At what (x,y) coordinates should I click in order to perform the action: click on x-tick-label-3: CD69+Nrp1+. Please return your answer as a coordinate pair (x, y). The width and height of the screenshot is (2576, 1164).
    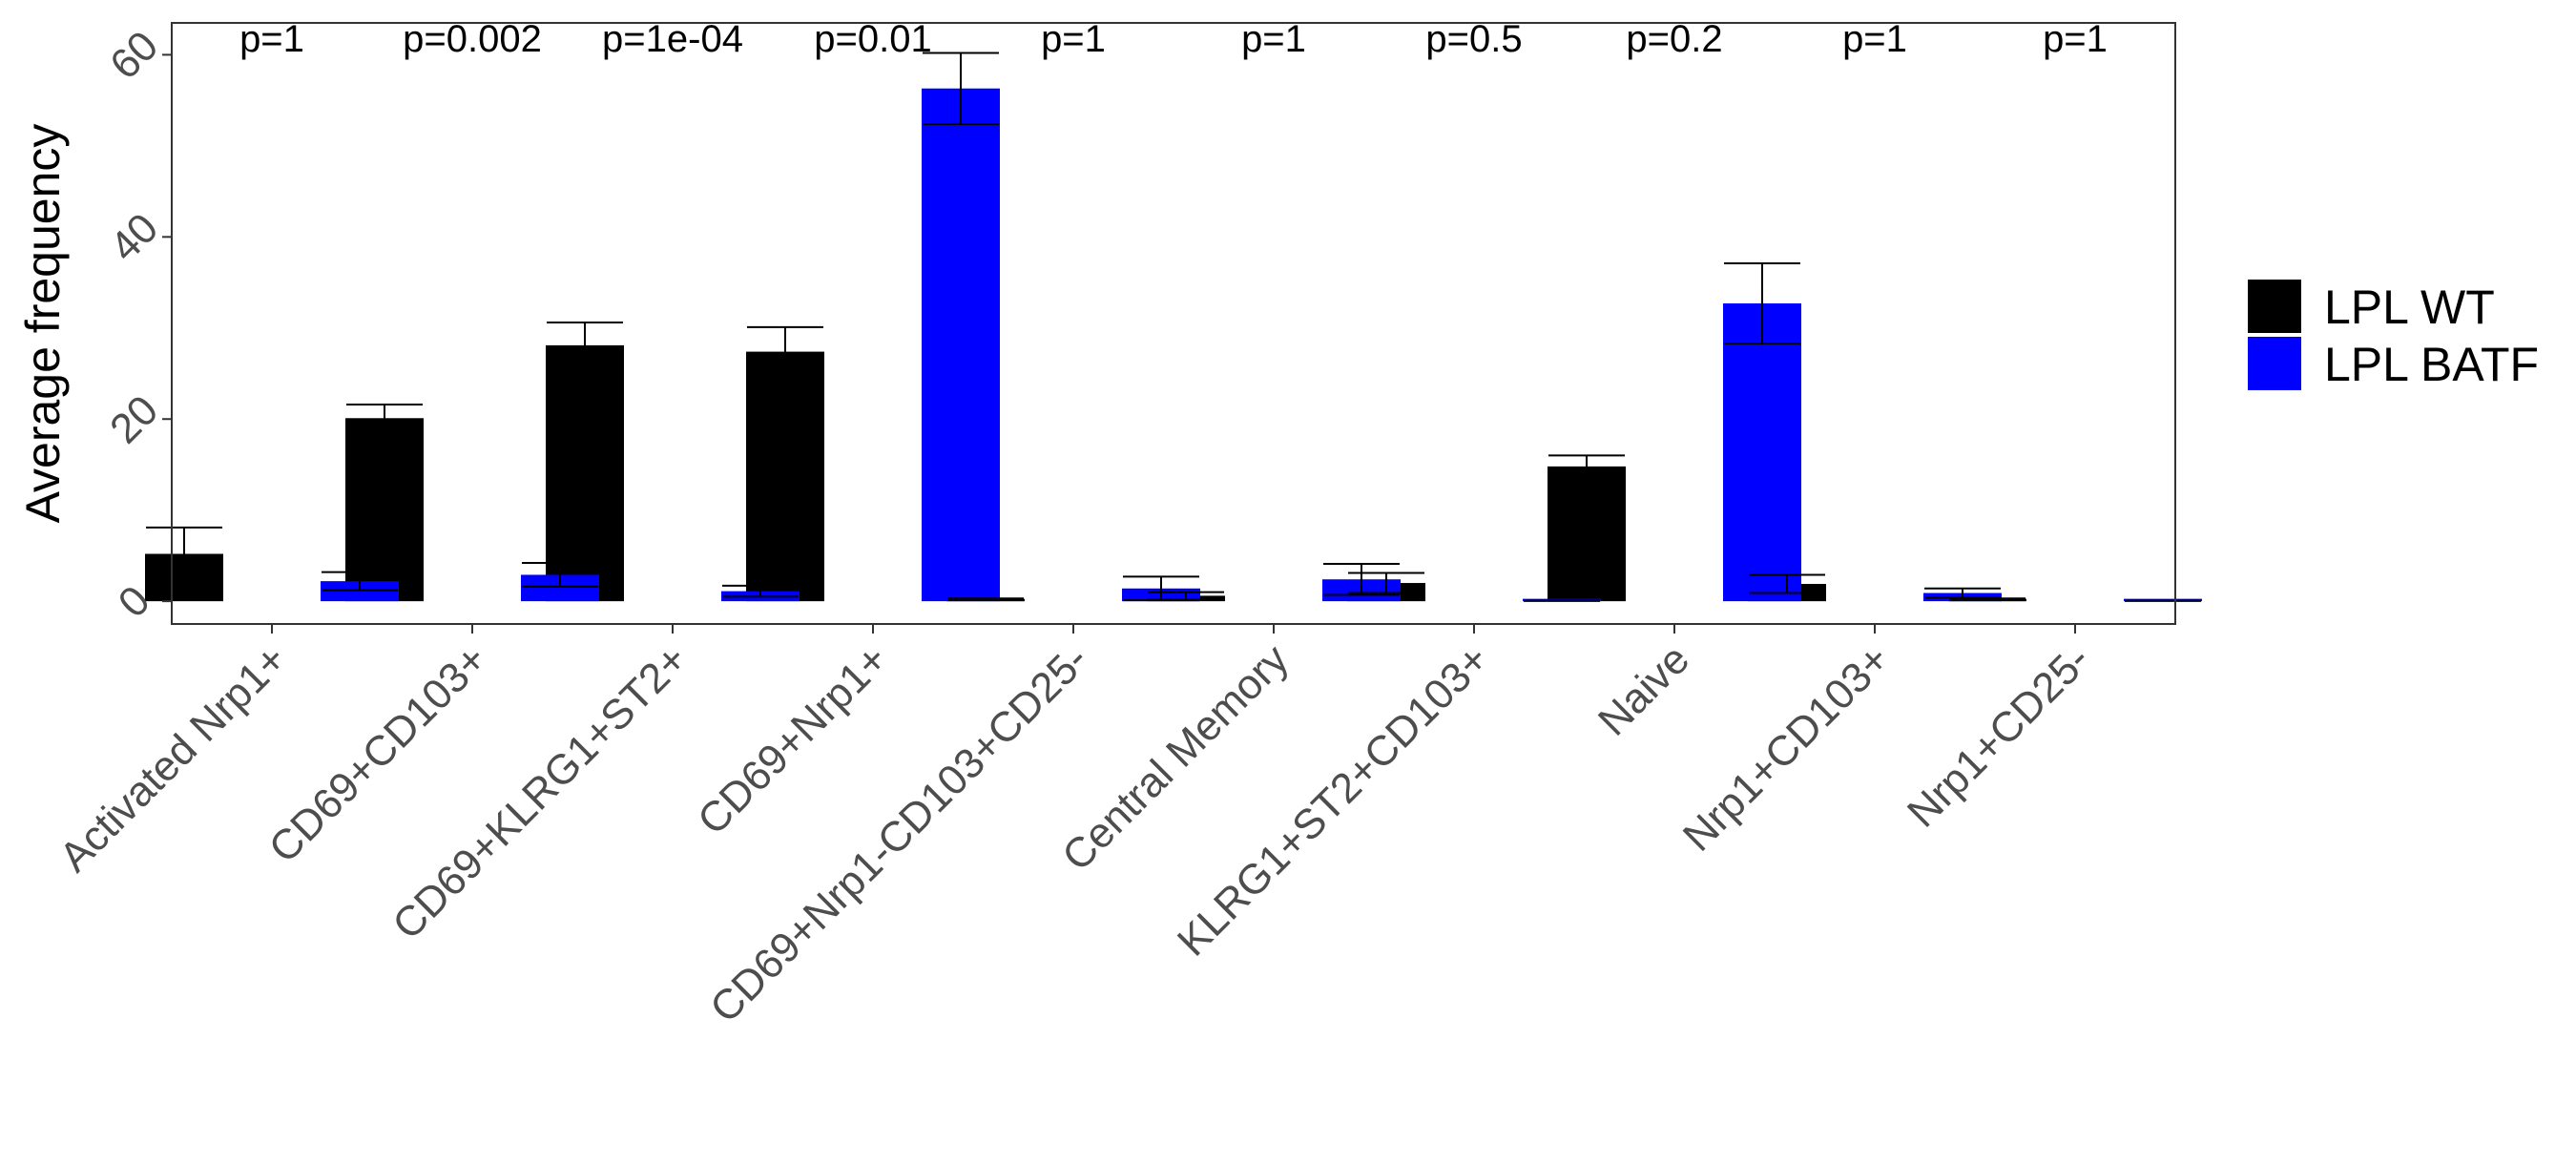
    Looking at the image, I should click on (793, 739).